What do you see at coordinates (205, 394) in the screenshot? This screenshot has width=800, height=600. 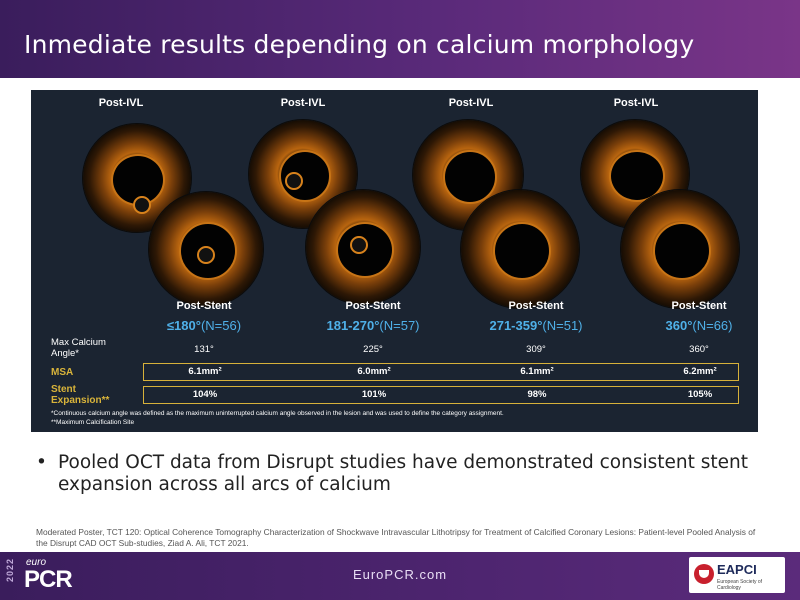 I see `expansion-value-1: 104%` at bounding box center [205, 394].